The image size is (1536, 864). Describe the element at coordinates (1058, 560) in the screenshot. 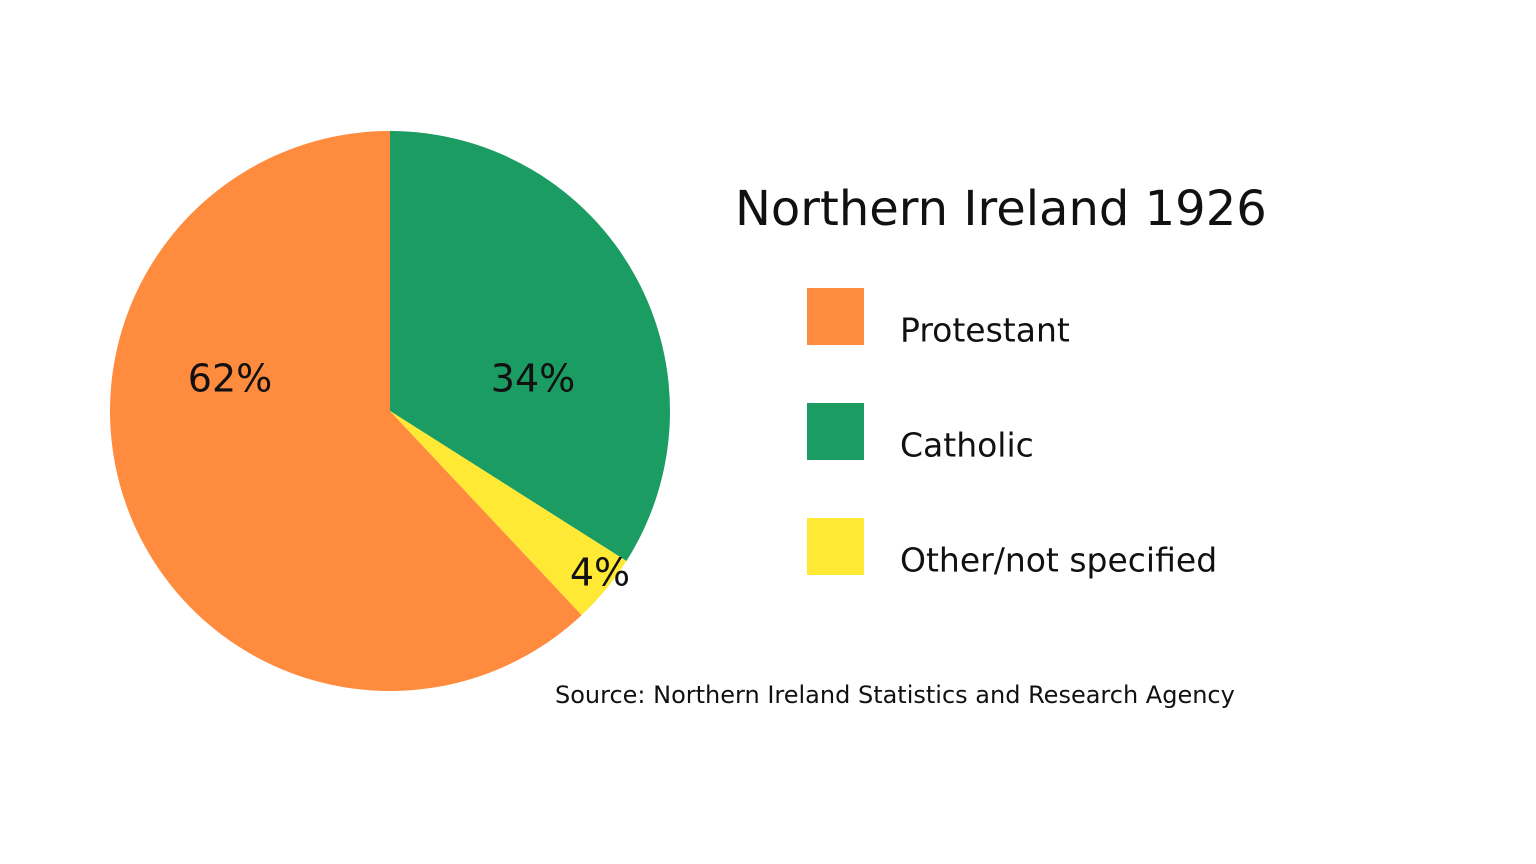

I see `legend-label: Other/not specified` at that location.